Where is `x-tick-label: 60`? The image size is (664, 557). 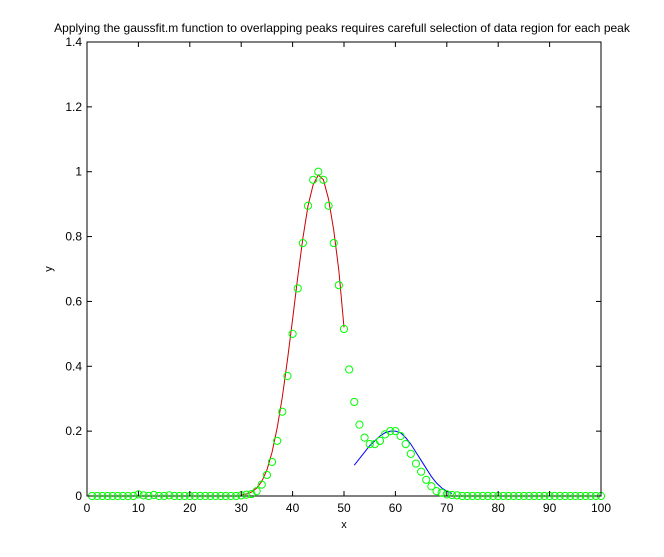
x-tick-label: 60 is located at coordinates (396, 508).